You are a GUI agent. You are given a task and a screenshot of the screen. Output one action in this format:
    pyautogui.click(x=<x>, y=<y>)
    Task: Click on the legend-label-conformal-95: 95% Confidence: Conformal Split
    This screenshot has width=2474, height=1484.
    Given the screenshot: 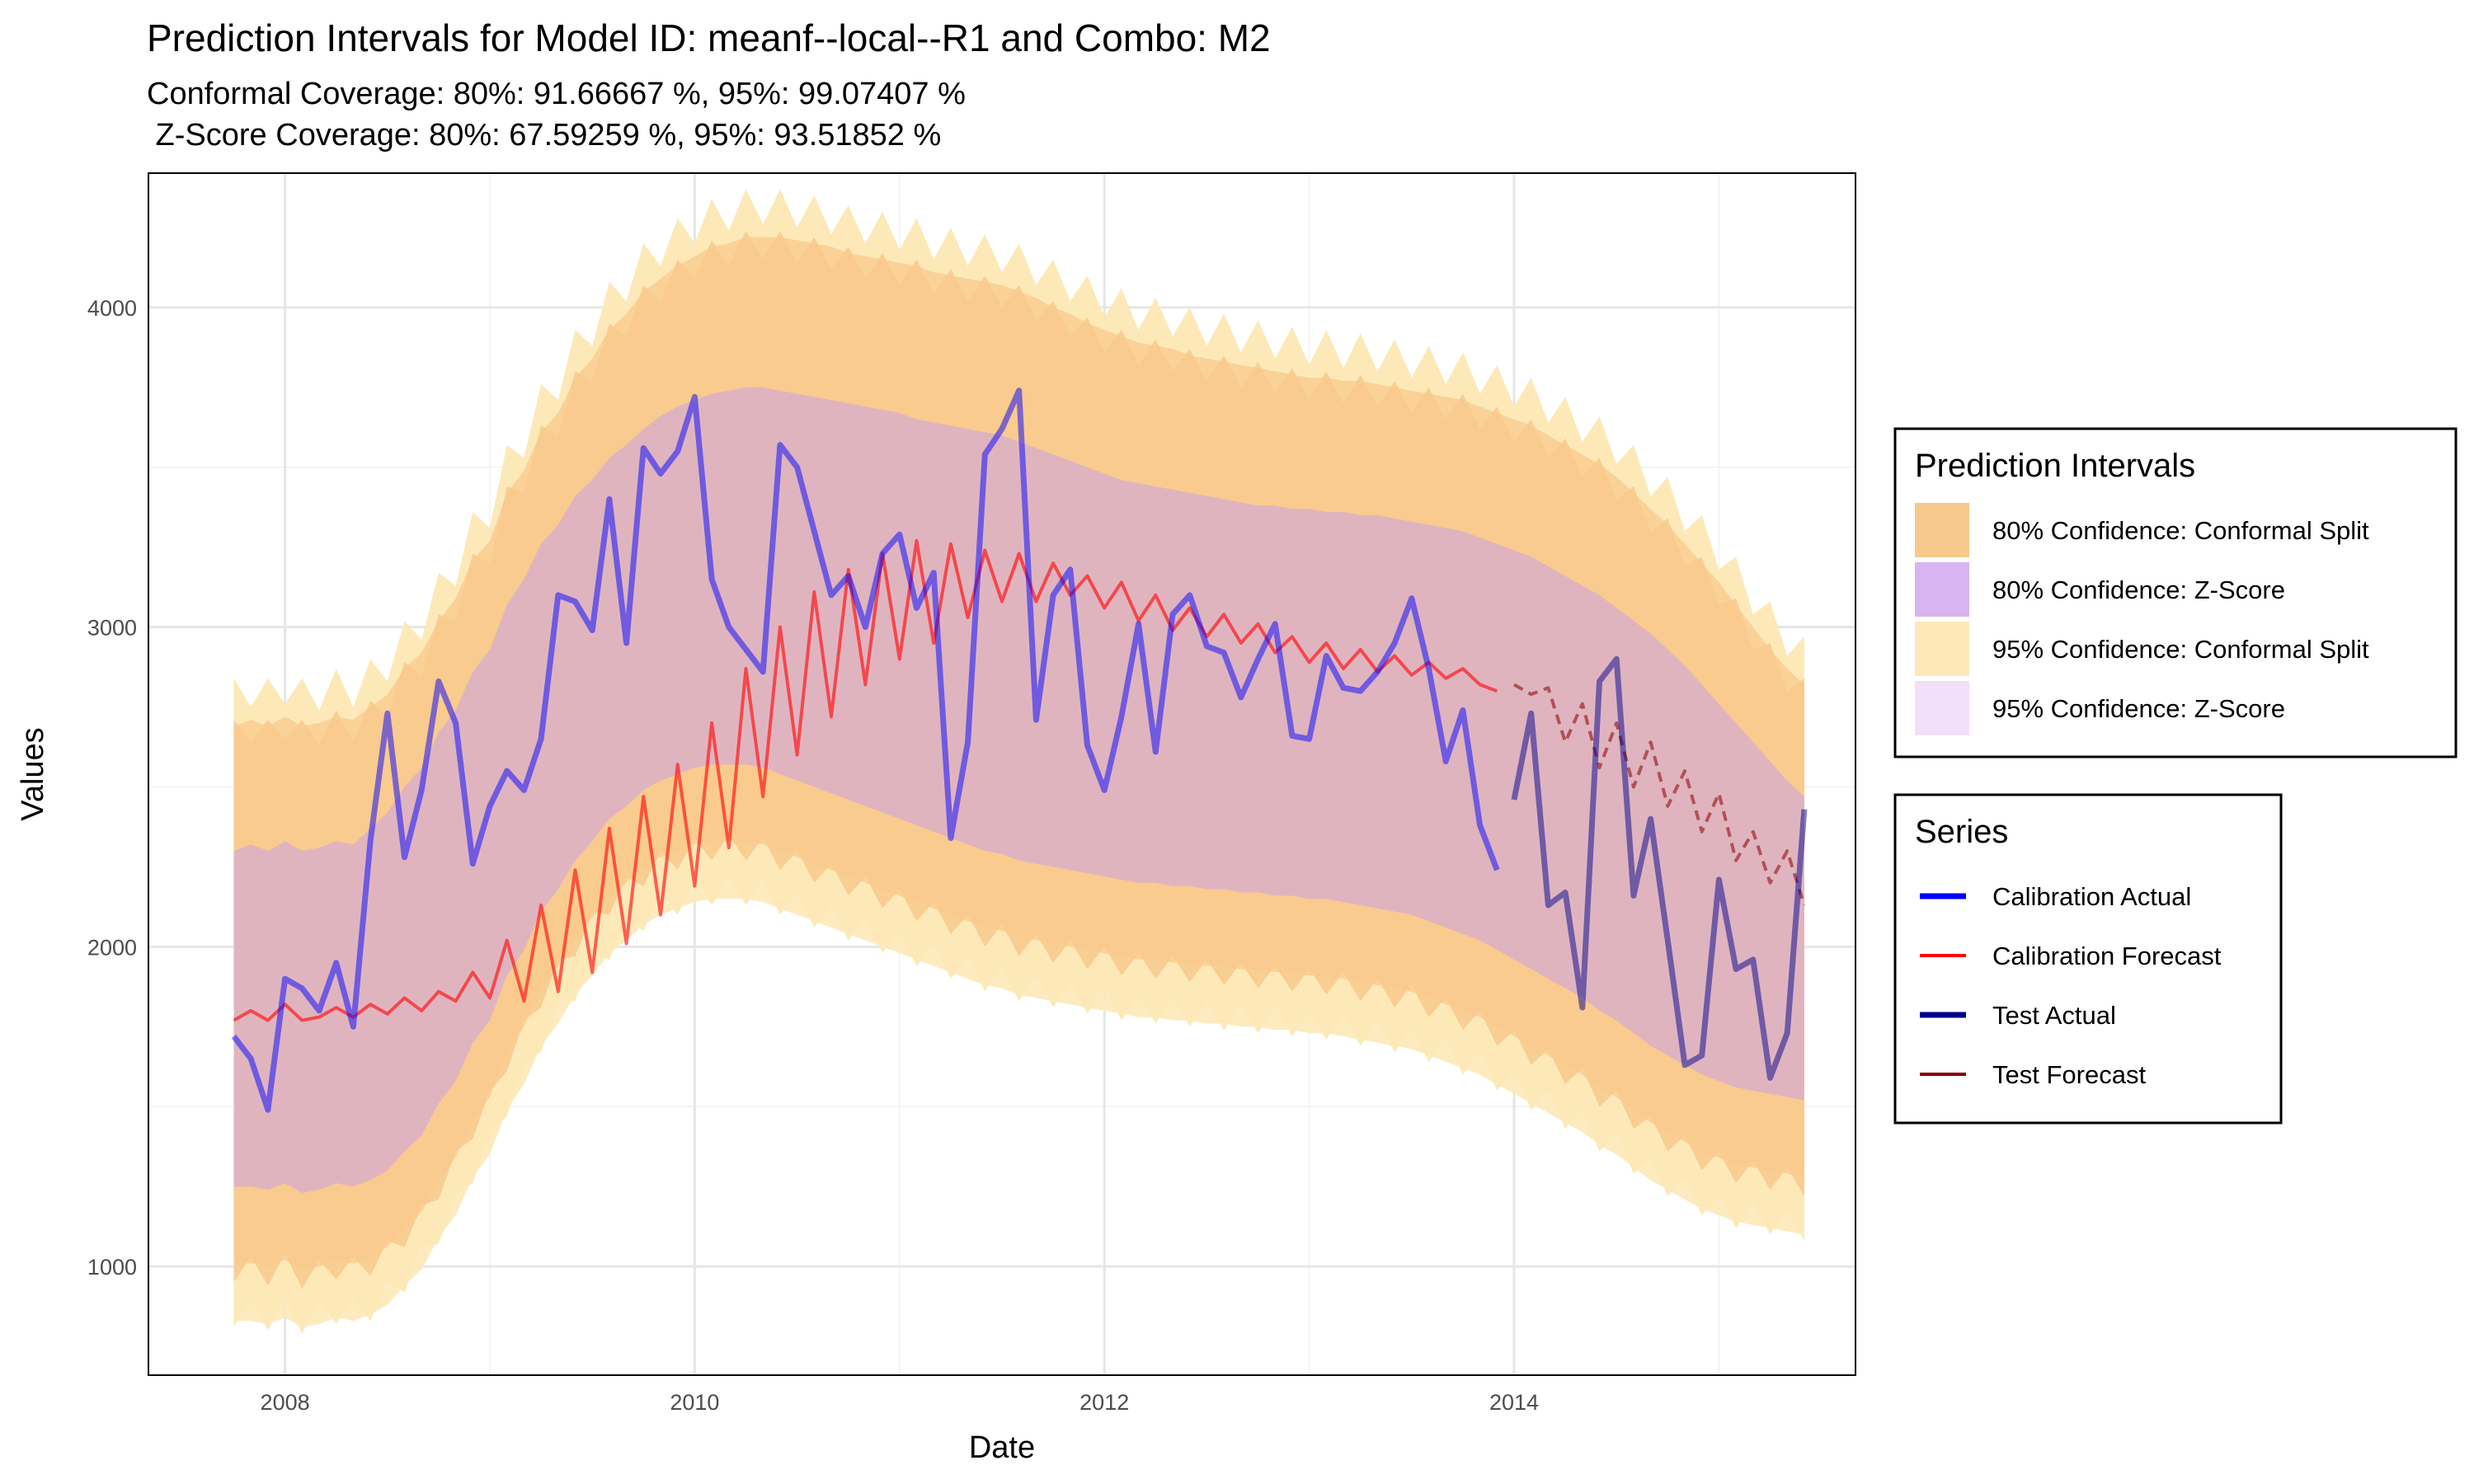 What is the action you would take?
    pyautogui.click(x=2180, y=649)
    